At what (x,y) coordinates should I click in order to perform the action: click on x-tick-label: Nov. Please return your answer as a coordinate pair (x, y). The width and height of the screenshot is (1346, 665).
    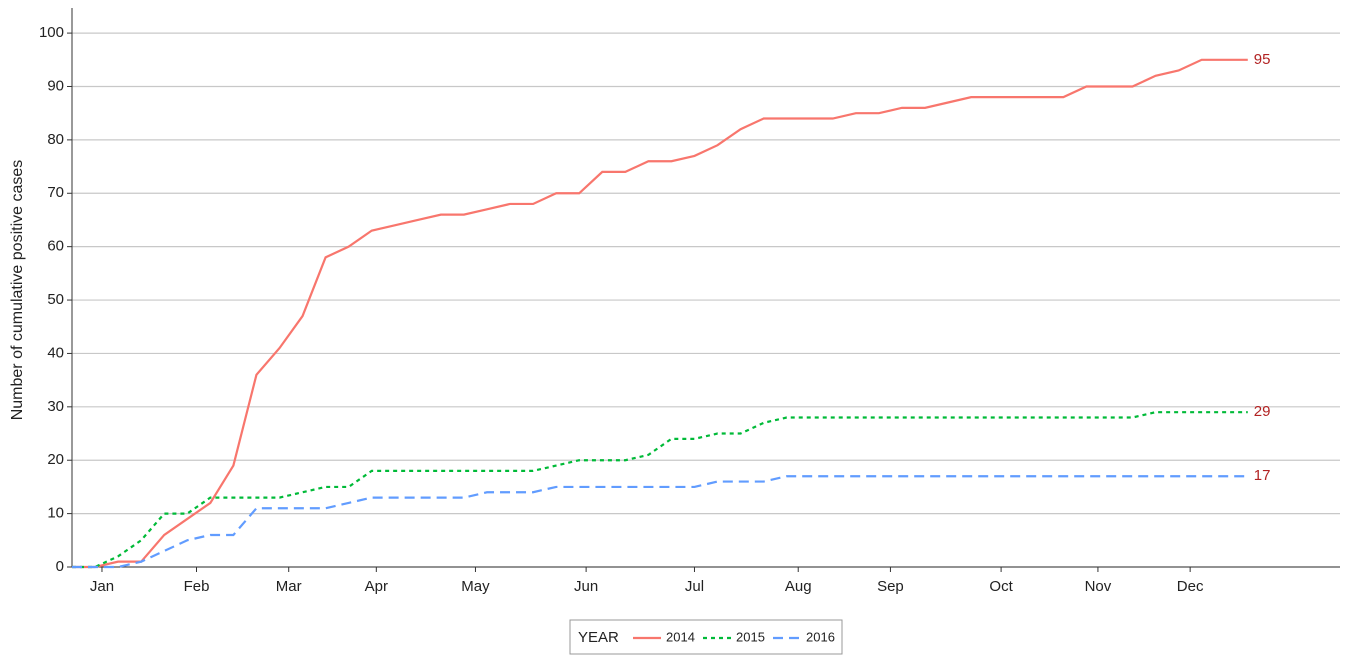
    Looking at the image, I should click on (1098, 586).